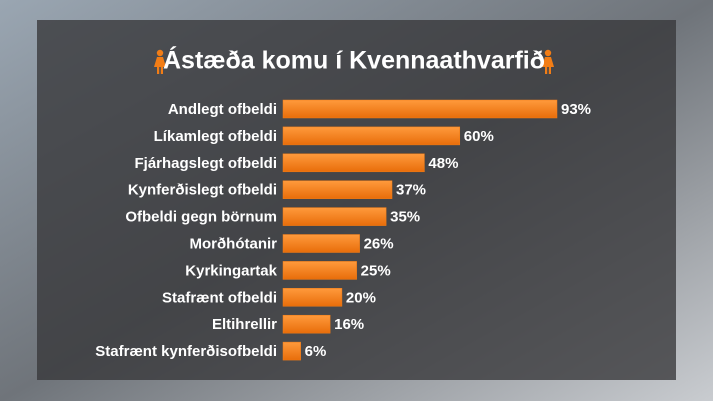 The image size is (713, 401). Describe the element at coordinates (411, 190) in the screenshot. I see `value-label: 37%` at that location.